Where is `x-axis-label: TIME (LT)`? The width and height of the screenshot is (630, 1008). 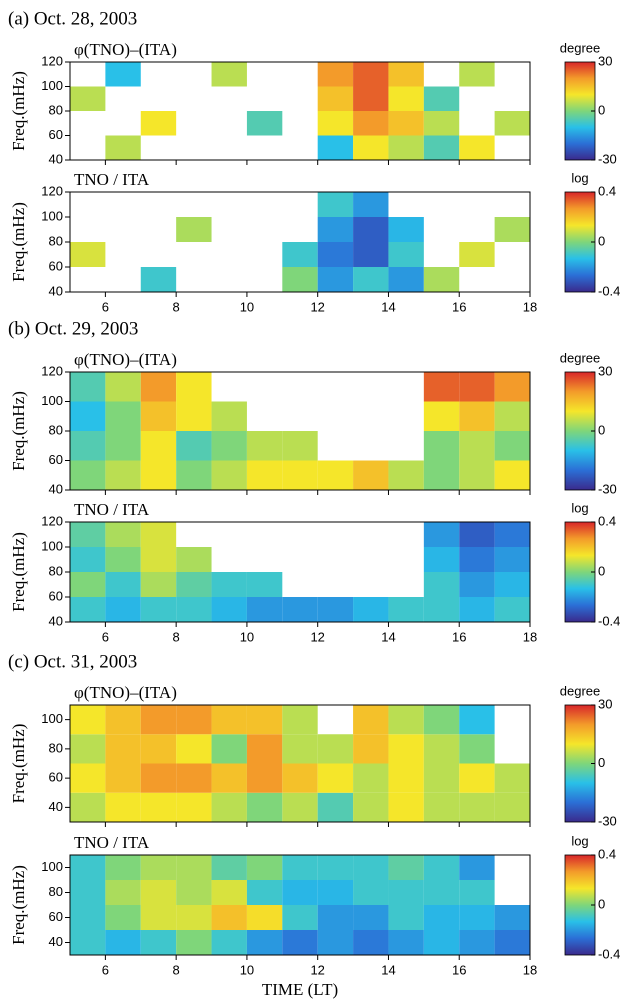 x-axis-label: TIME (LT) is located at coordinates (300, 989).